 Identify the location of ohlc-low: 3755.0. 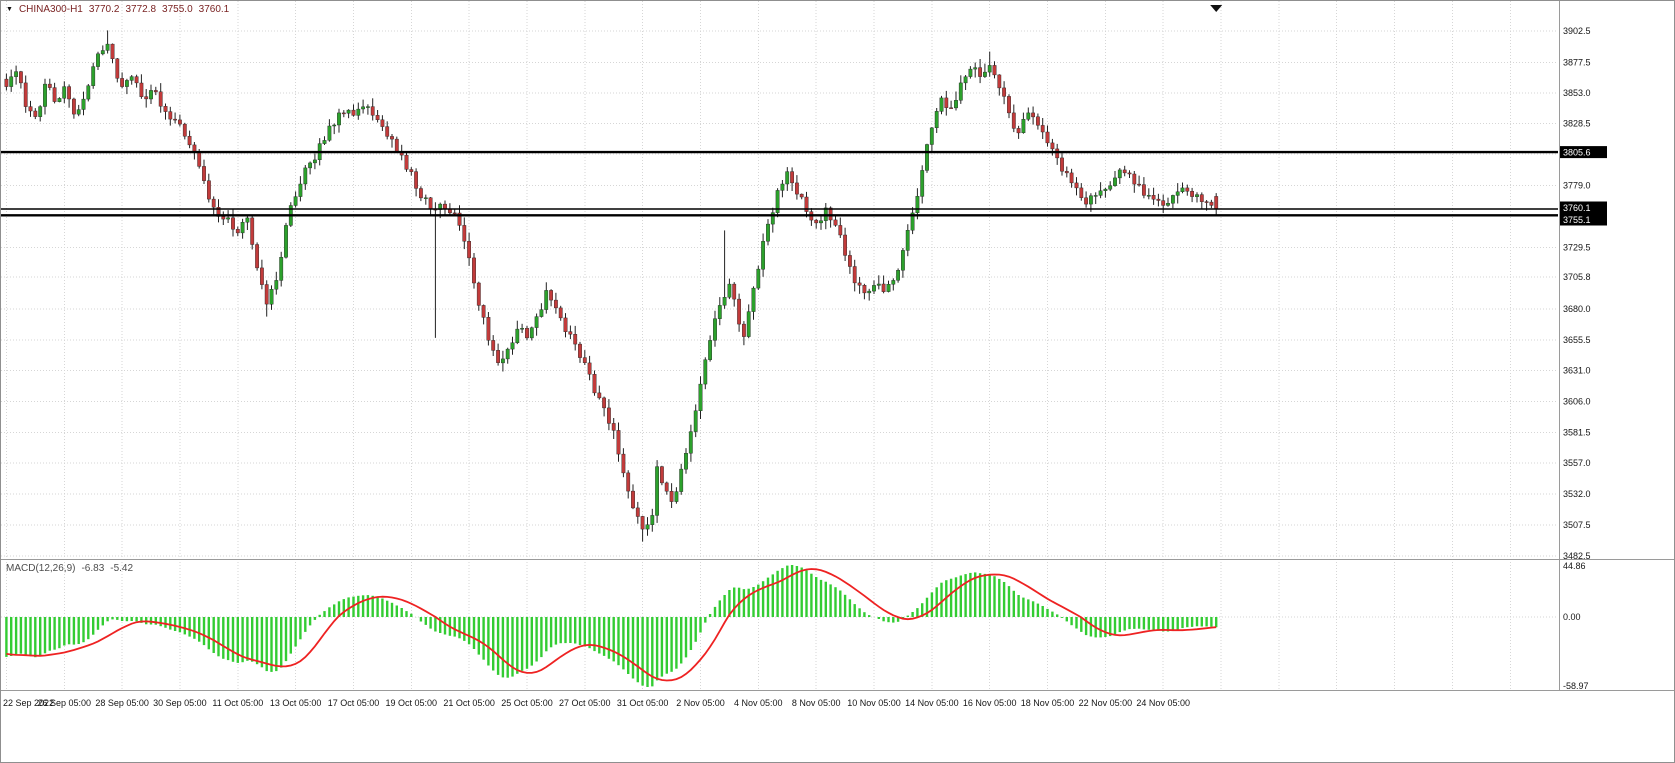
(177, 9).